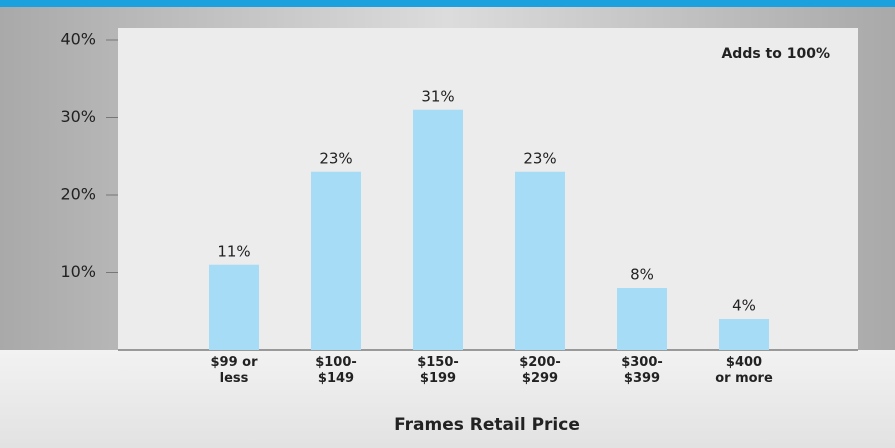 The image size is (895, 448). I want to click on x-tick-line: $99 or, so click(234, 362).